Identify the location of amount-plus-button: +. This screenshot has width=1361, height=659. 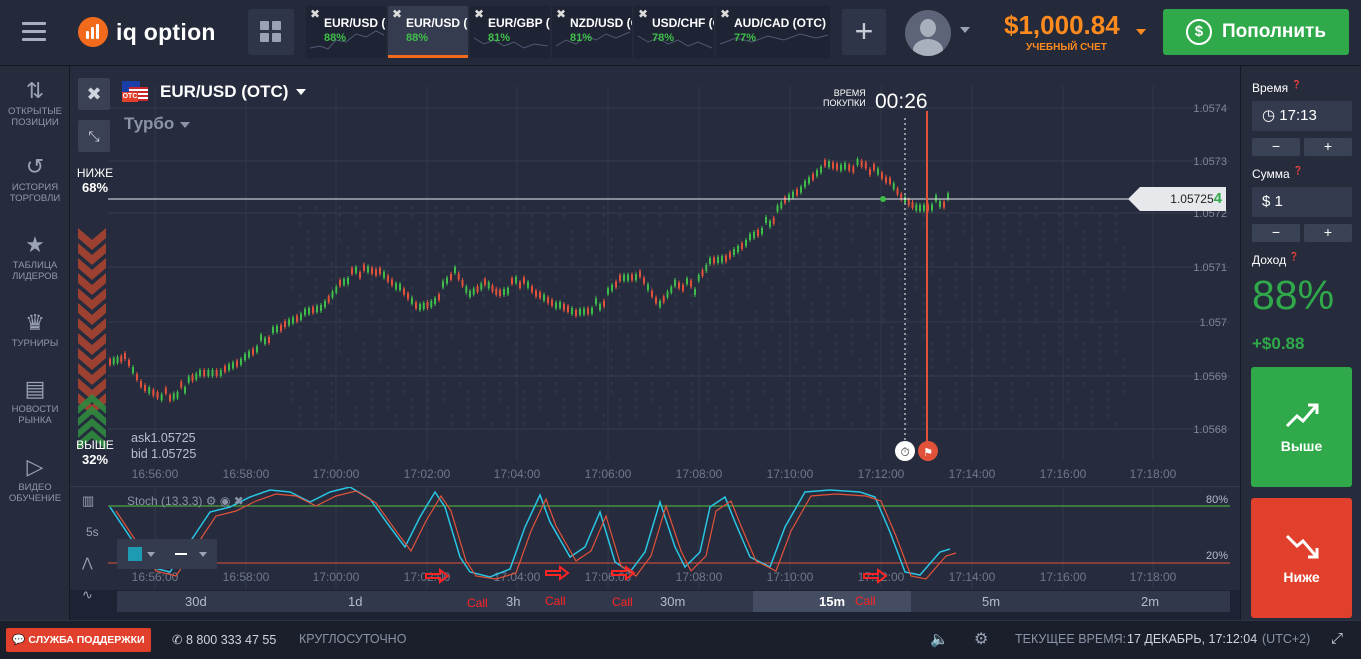
(1328, 233).